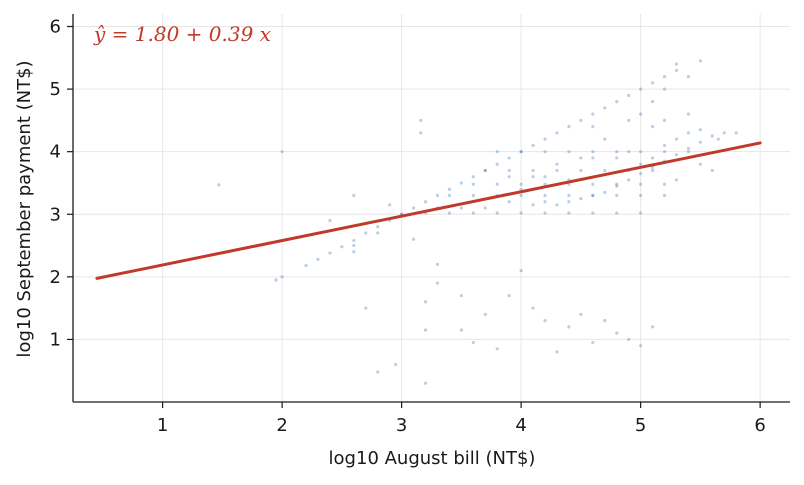  What do you see at coordinates (759, 425) in the screenshot?
I see `x-tick-label: 6` at bounding box center [759, 425].